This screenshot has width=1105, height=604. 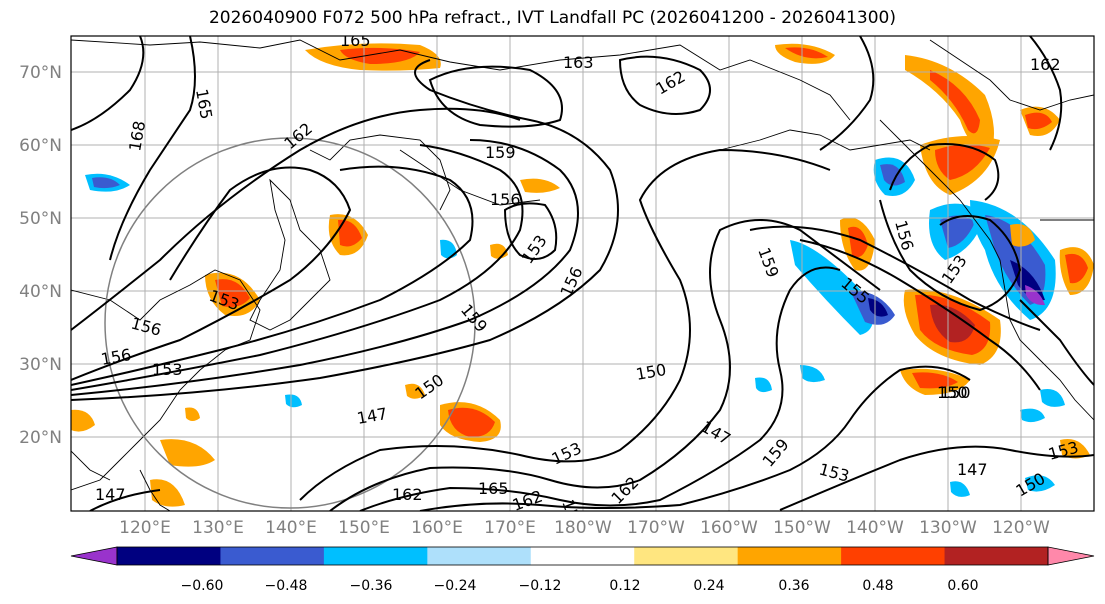 I want to click on lat-label-30: 30°N, so click(x=40, y=365).